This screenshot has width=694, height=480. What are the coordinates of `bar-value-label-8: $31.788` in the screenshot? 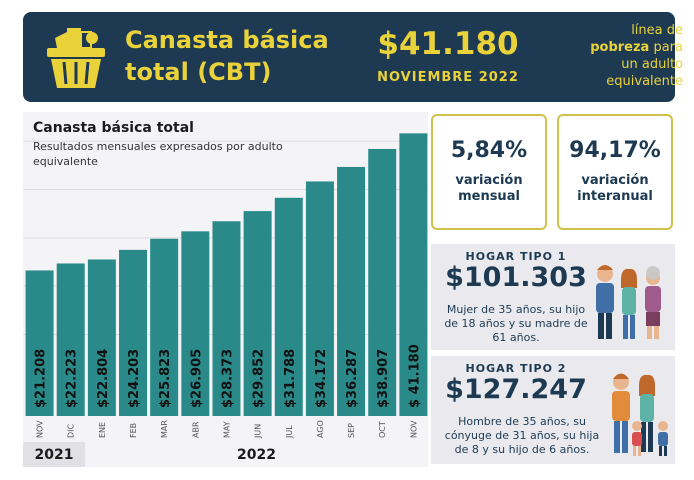 It's located at (290, 378).